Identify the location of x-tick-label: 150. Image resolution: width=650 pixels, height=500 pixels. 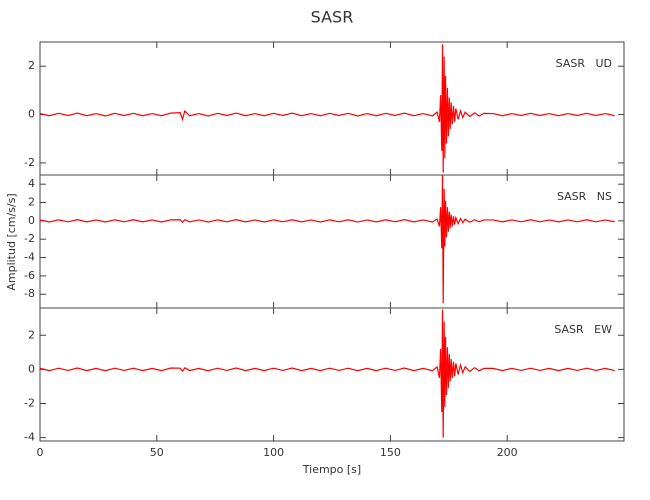
(390, 452).